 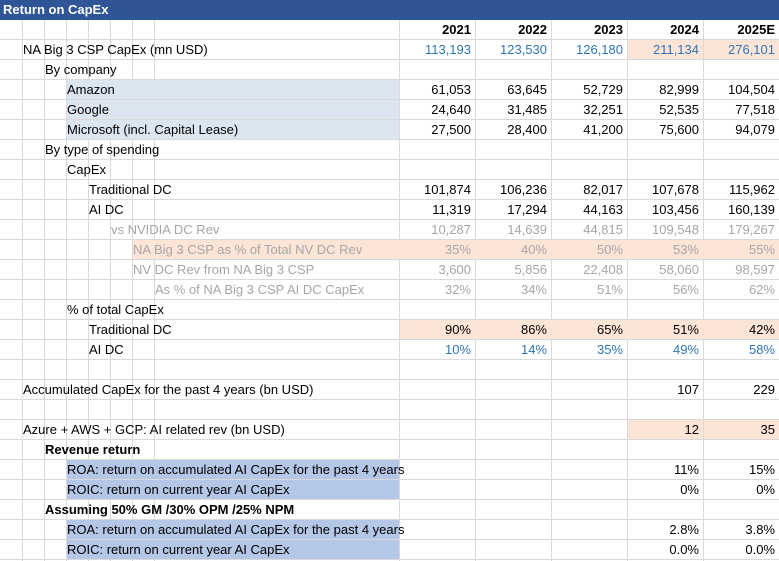 What do you see at coordinates (608, 29) in the screenshot?
I see `year-header: 2023` at bounding box center [608, 29].